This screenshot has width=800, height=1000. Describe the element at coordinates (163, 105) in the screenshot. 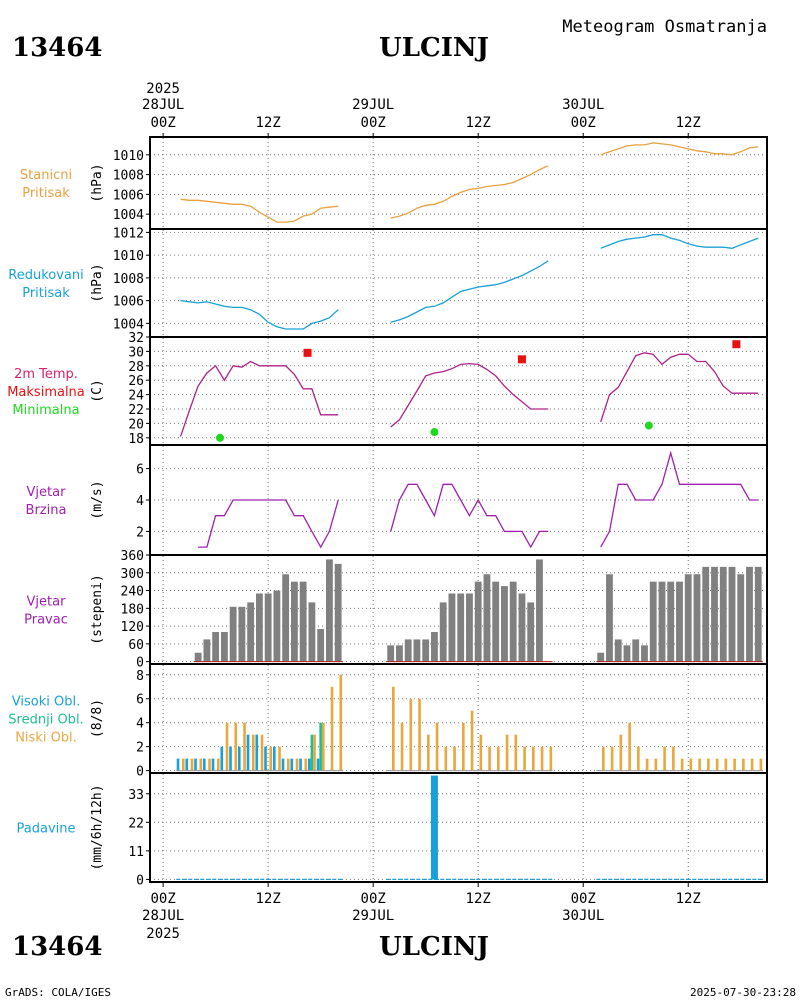

I see `time-label-top: 28JUL` at that location.